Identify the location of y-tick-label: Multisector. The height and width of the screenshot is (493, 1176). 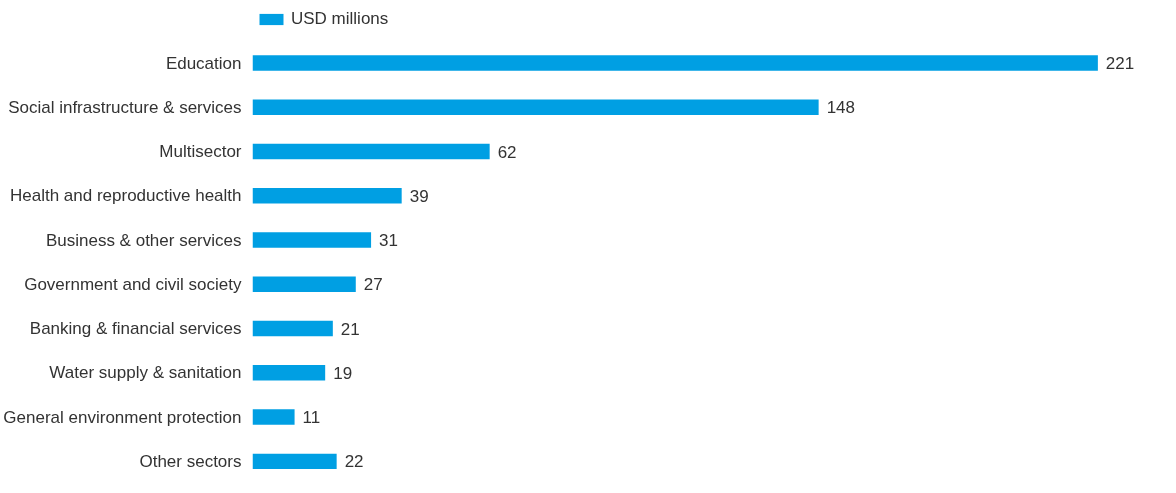
(200, 152).